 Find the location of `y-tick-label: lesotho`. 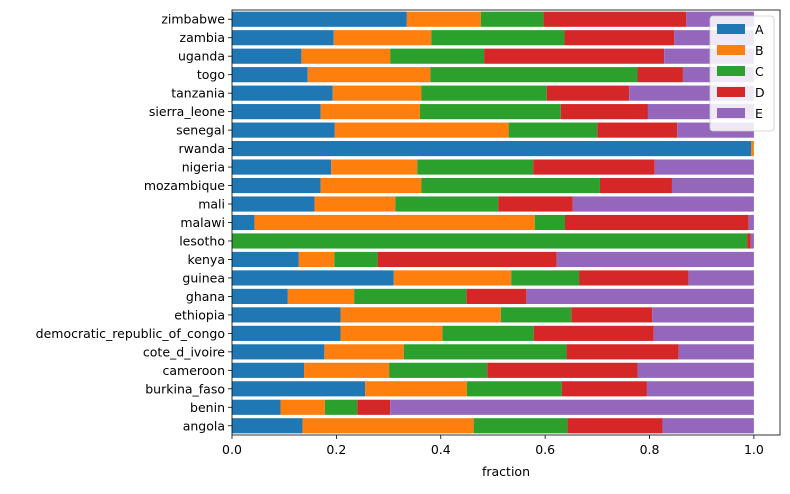

y-tick-label: lesotho is located at coordinates (202, 240).